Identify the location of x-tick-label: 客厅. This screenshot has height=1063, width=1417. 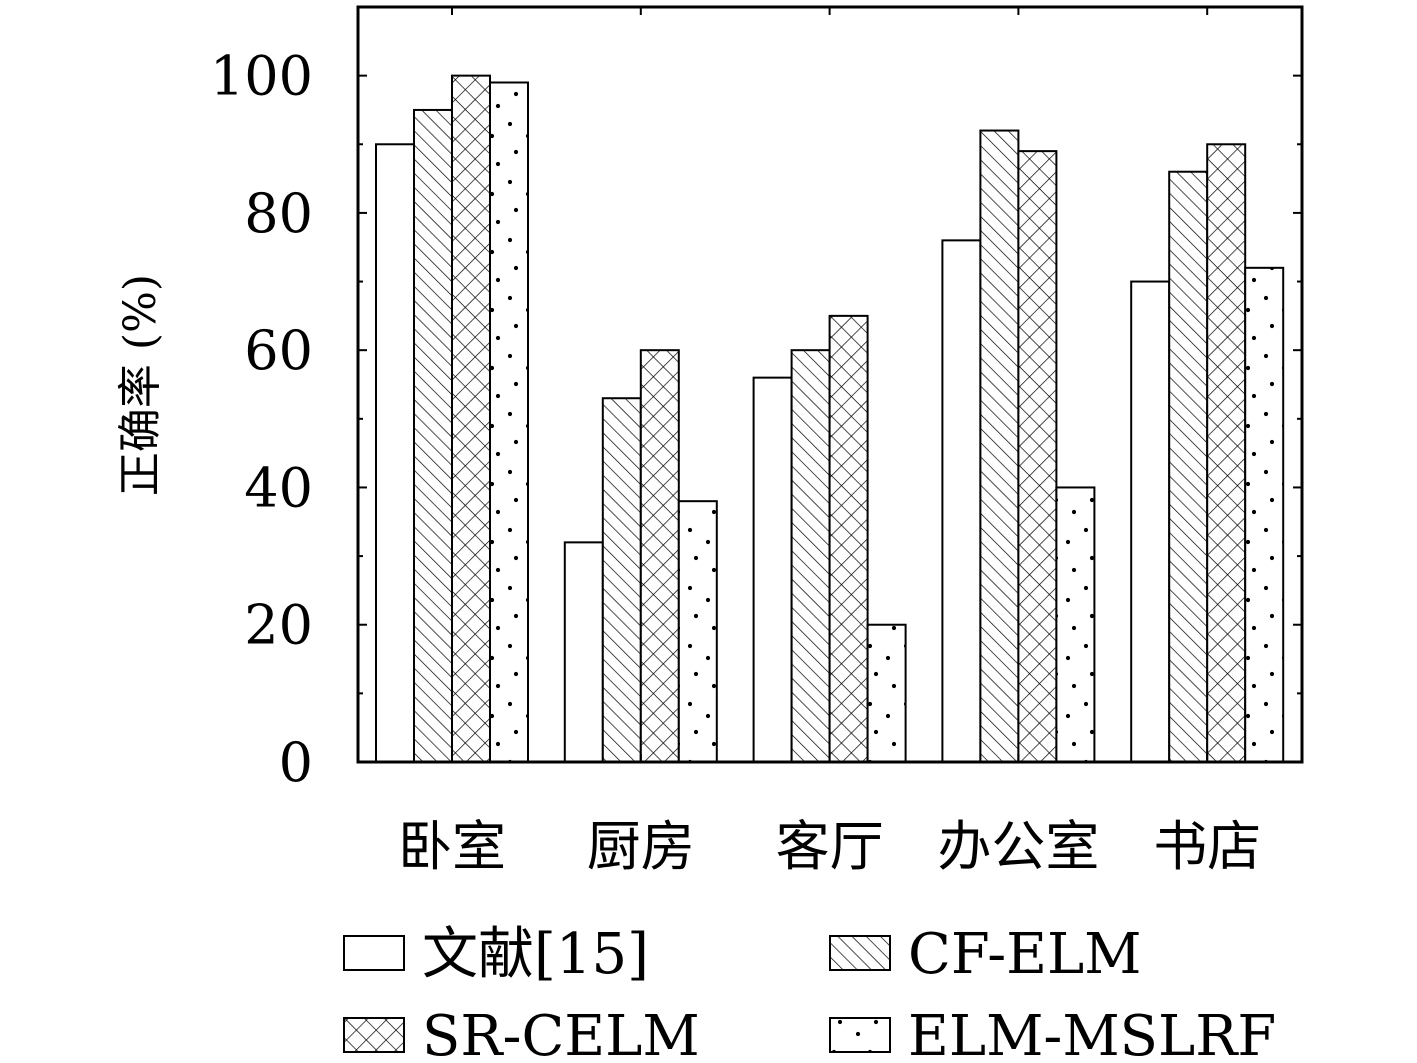
(830, 846).